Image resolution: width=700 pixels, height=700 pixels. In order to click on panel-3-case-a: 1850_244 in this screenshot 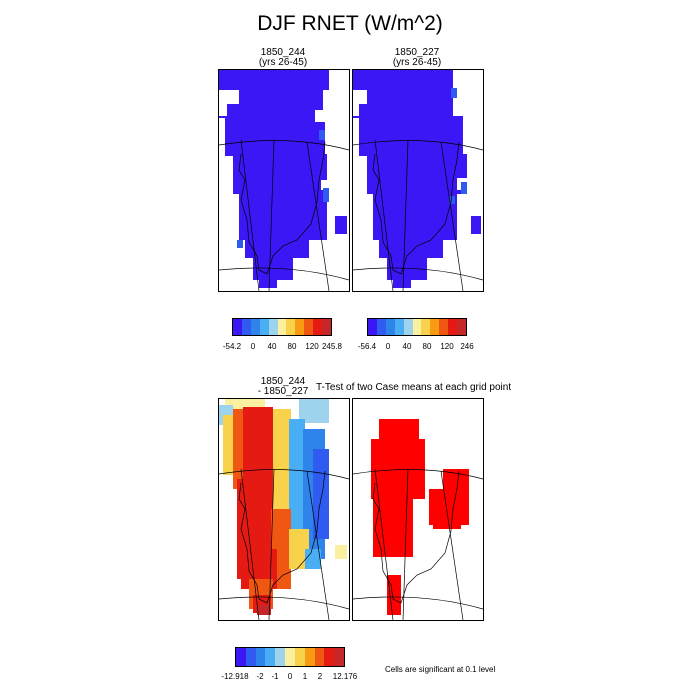, I will do `click(283, 381)`.